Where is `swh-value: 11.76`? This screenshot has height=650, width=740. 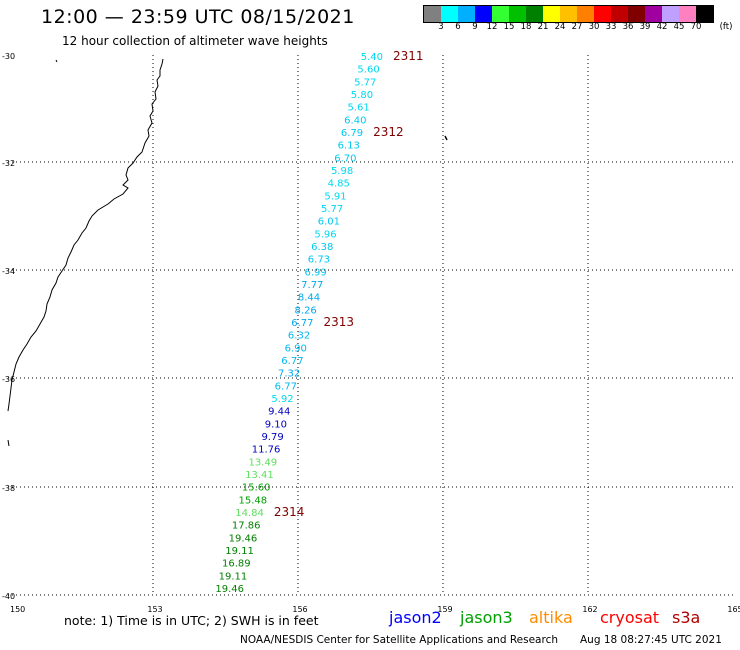 swh-value: 11.76 is located at coordinates (266, 450).